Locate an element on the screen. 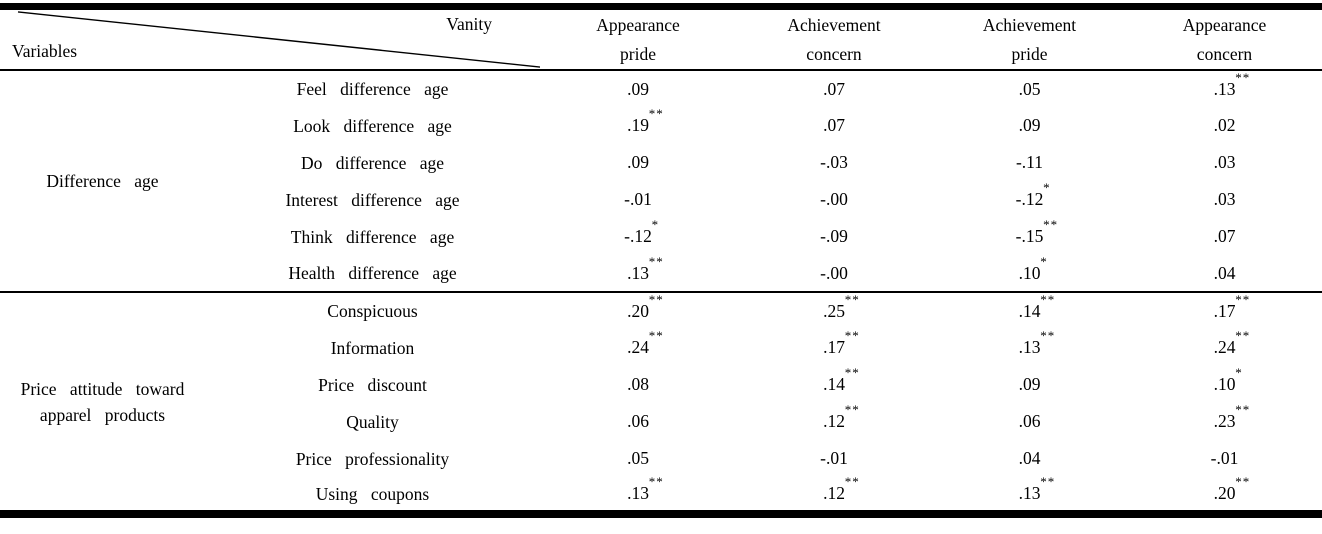 This screenshot has height=534, width=1322. value-cell: -.09 is located at coordinates (834, 236).